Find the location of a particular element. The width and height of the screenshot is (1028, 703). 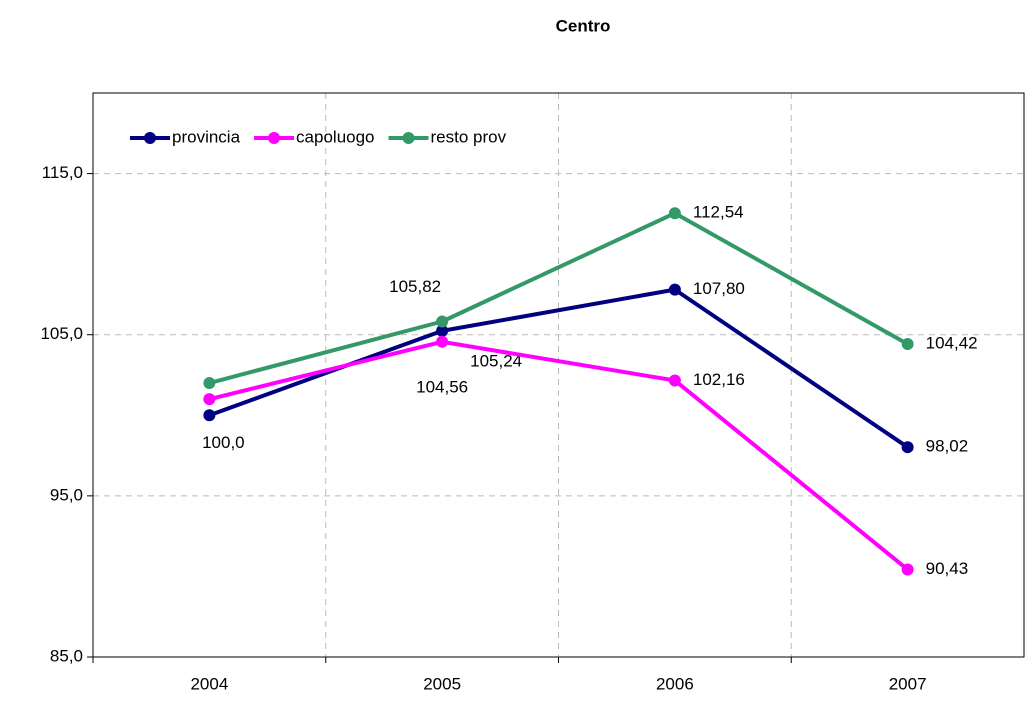

y-tick-label: 115,0 is located at coordinates (62, 172).